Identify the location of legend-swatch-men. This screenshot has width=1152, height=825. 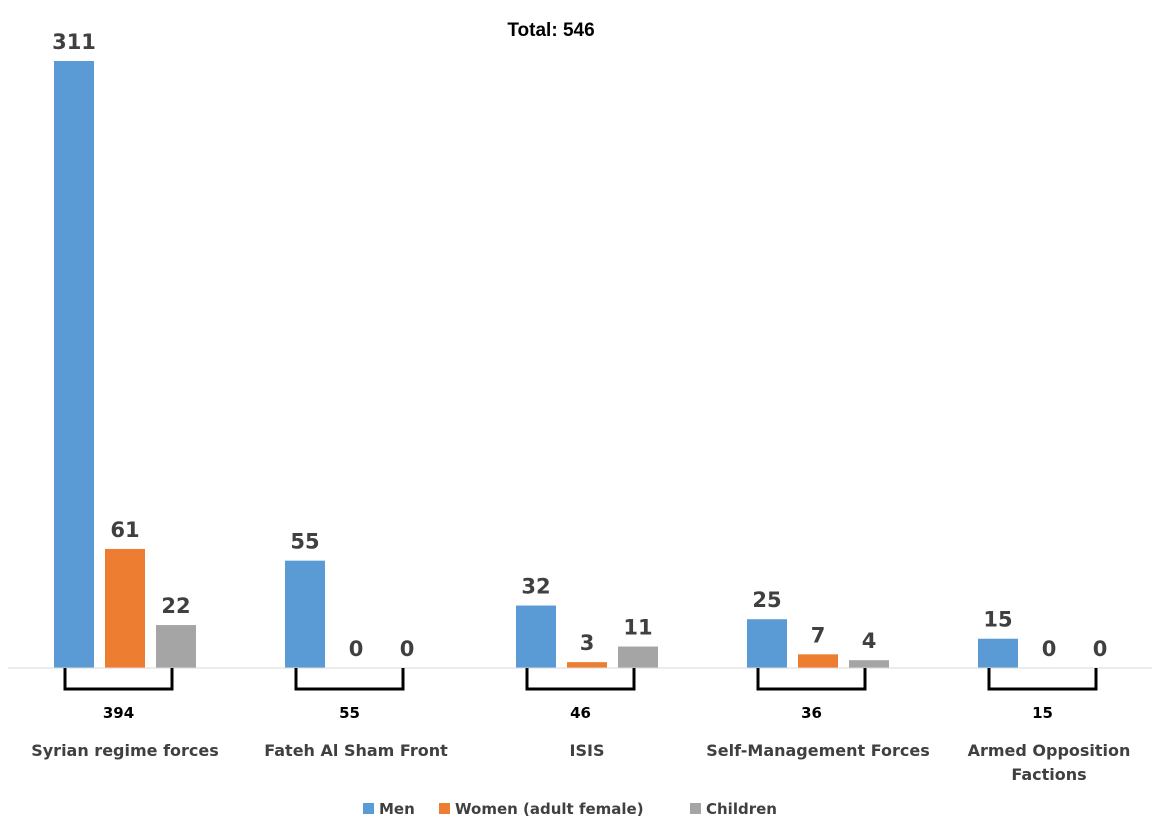
(368, 808).